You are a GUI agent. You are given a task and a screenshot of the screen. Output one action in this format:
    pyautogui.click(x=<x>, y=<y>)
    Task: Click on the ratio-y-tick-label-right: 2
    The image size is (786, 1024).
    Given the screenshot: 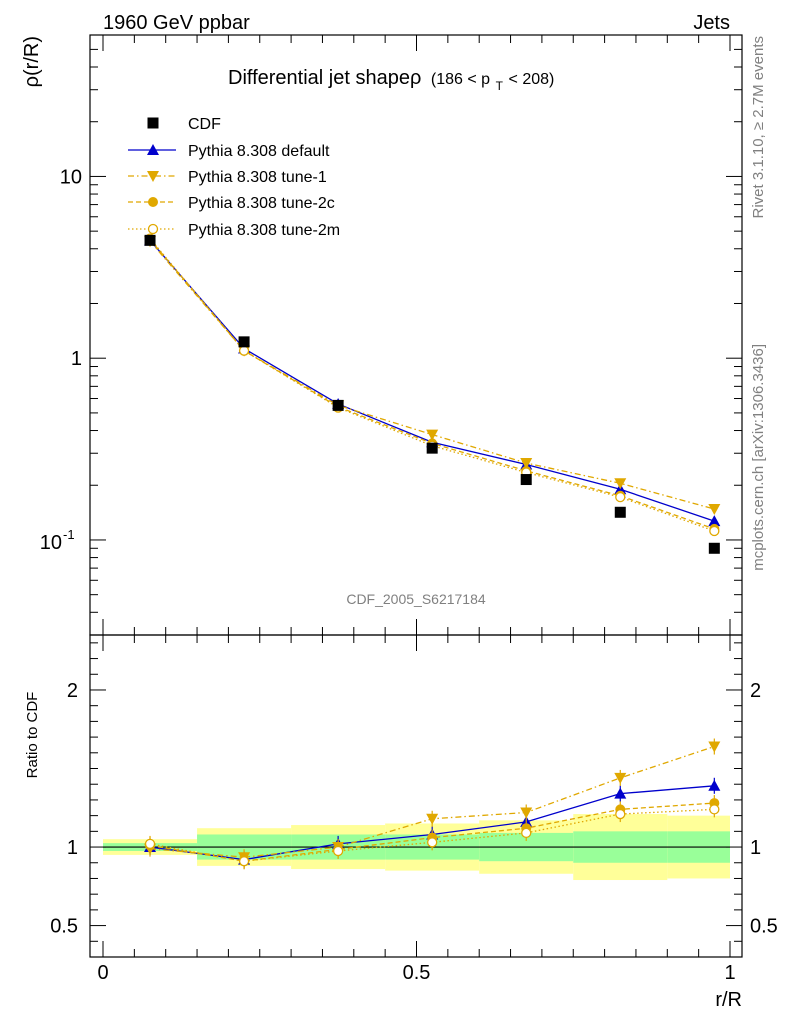 What is the action you would take?
    pyautogui.click(x=755, y=691)
    